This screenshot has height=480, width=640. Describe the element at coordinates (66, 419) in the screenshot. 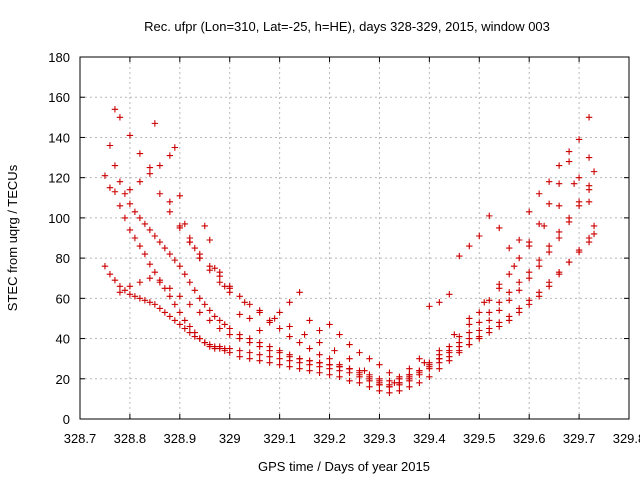

I see `y-tick-label: 0` at that location.